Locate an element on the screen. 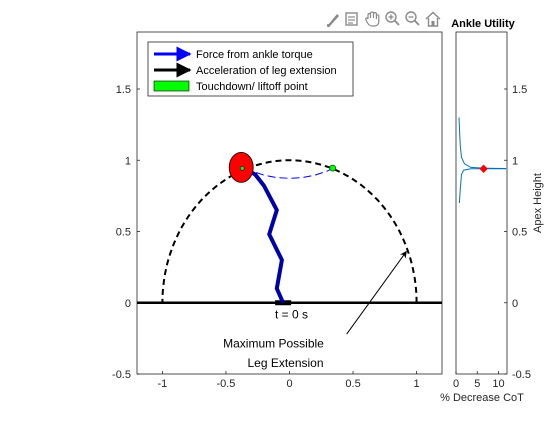 The width and height of the screenshot is (560, 425). legend-label: Acceleration of leg extension is located at coordinates (266, 71).